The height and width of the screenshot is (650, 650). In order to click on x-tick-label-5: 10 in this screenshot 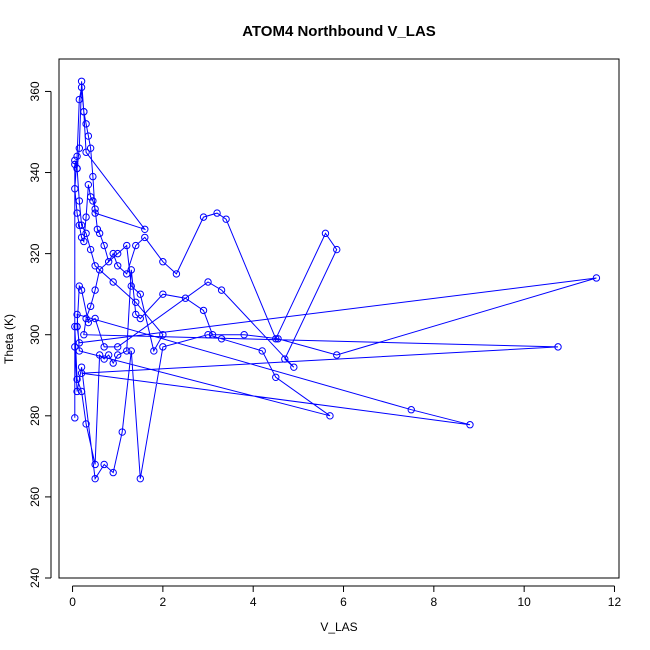, I will do `click(524, 602)`.